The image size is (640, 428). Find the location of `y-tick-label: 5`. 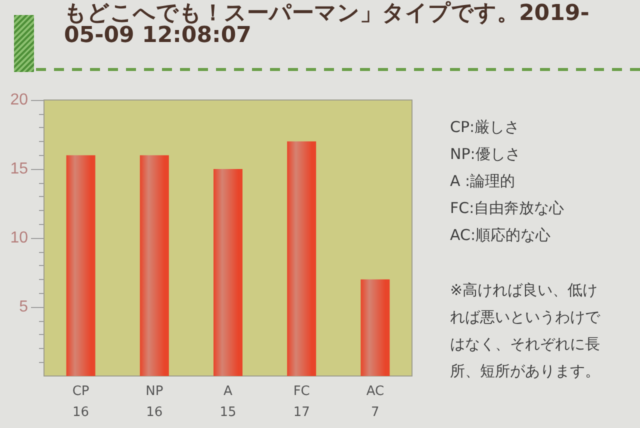

y-tick-label: 5 is located at coordinates (23, 307).